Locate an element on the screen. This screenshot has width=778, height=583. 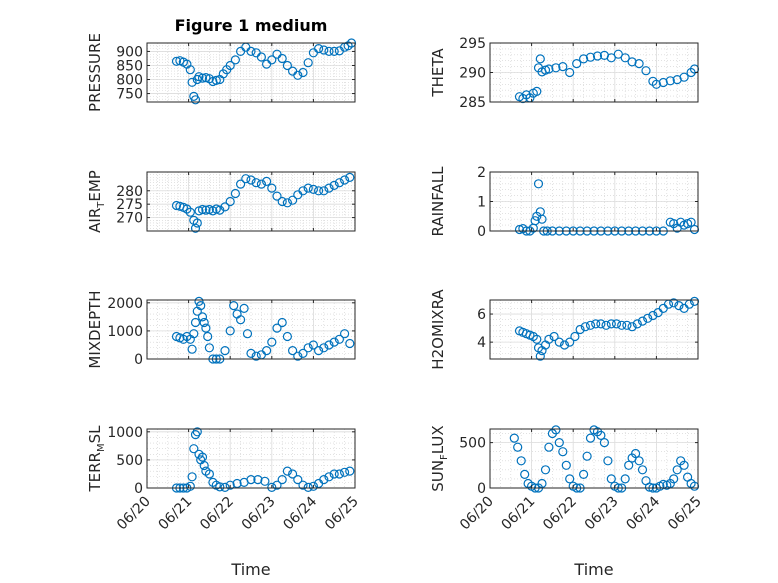
x-tick-label: 06/20 is located at coordinates (134, 514).